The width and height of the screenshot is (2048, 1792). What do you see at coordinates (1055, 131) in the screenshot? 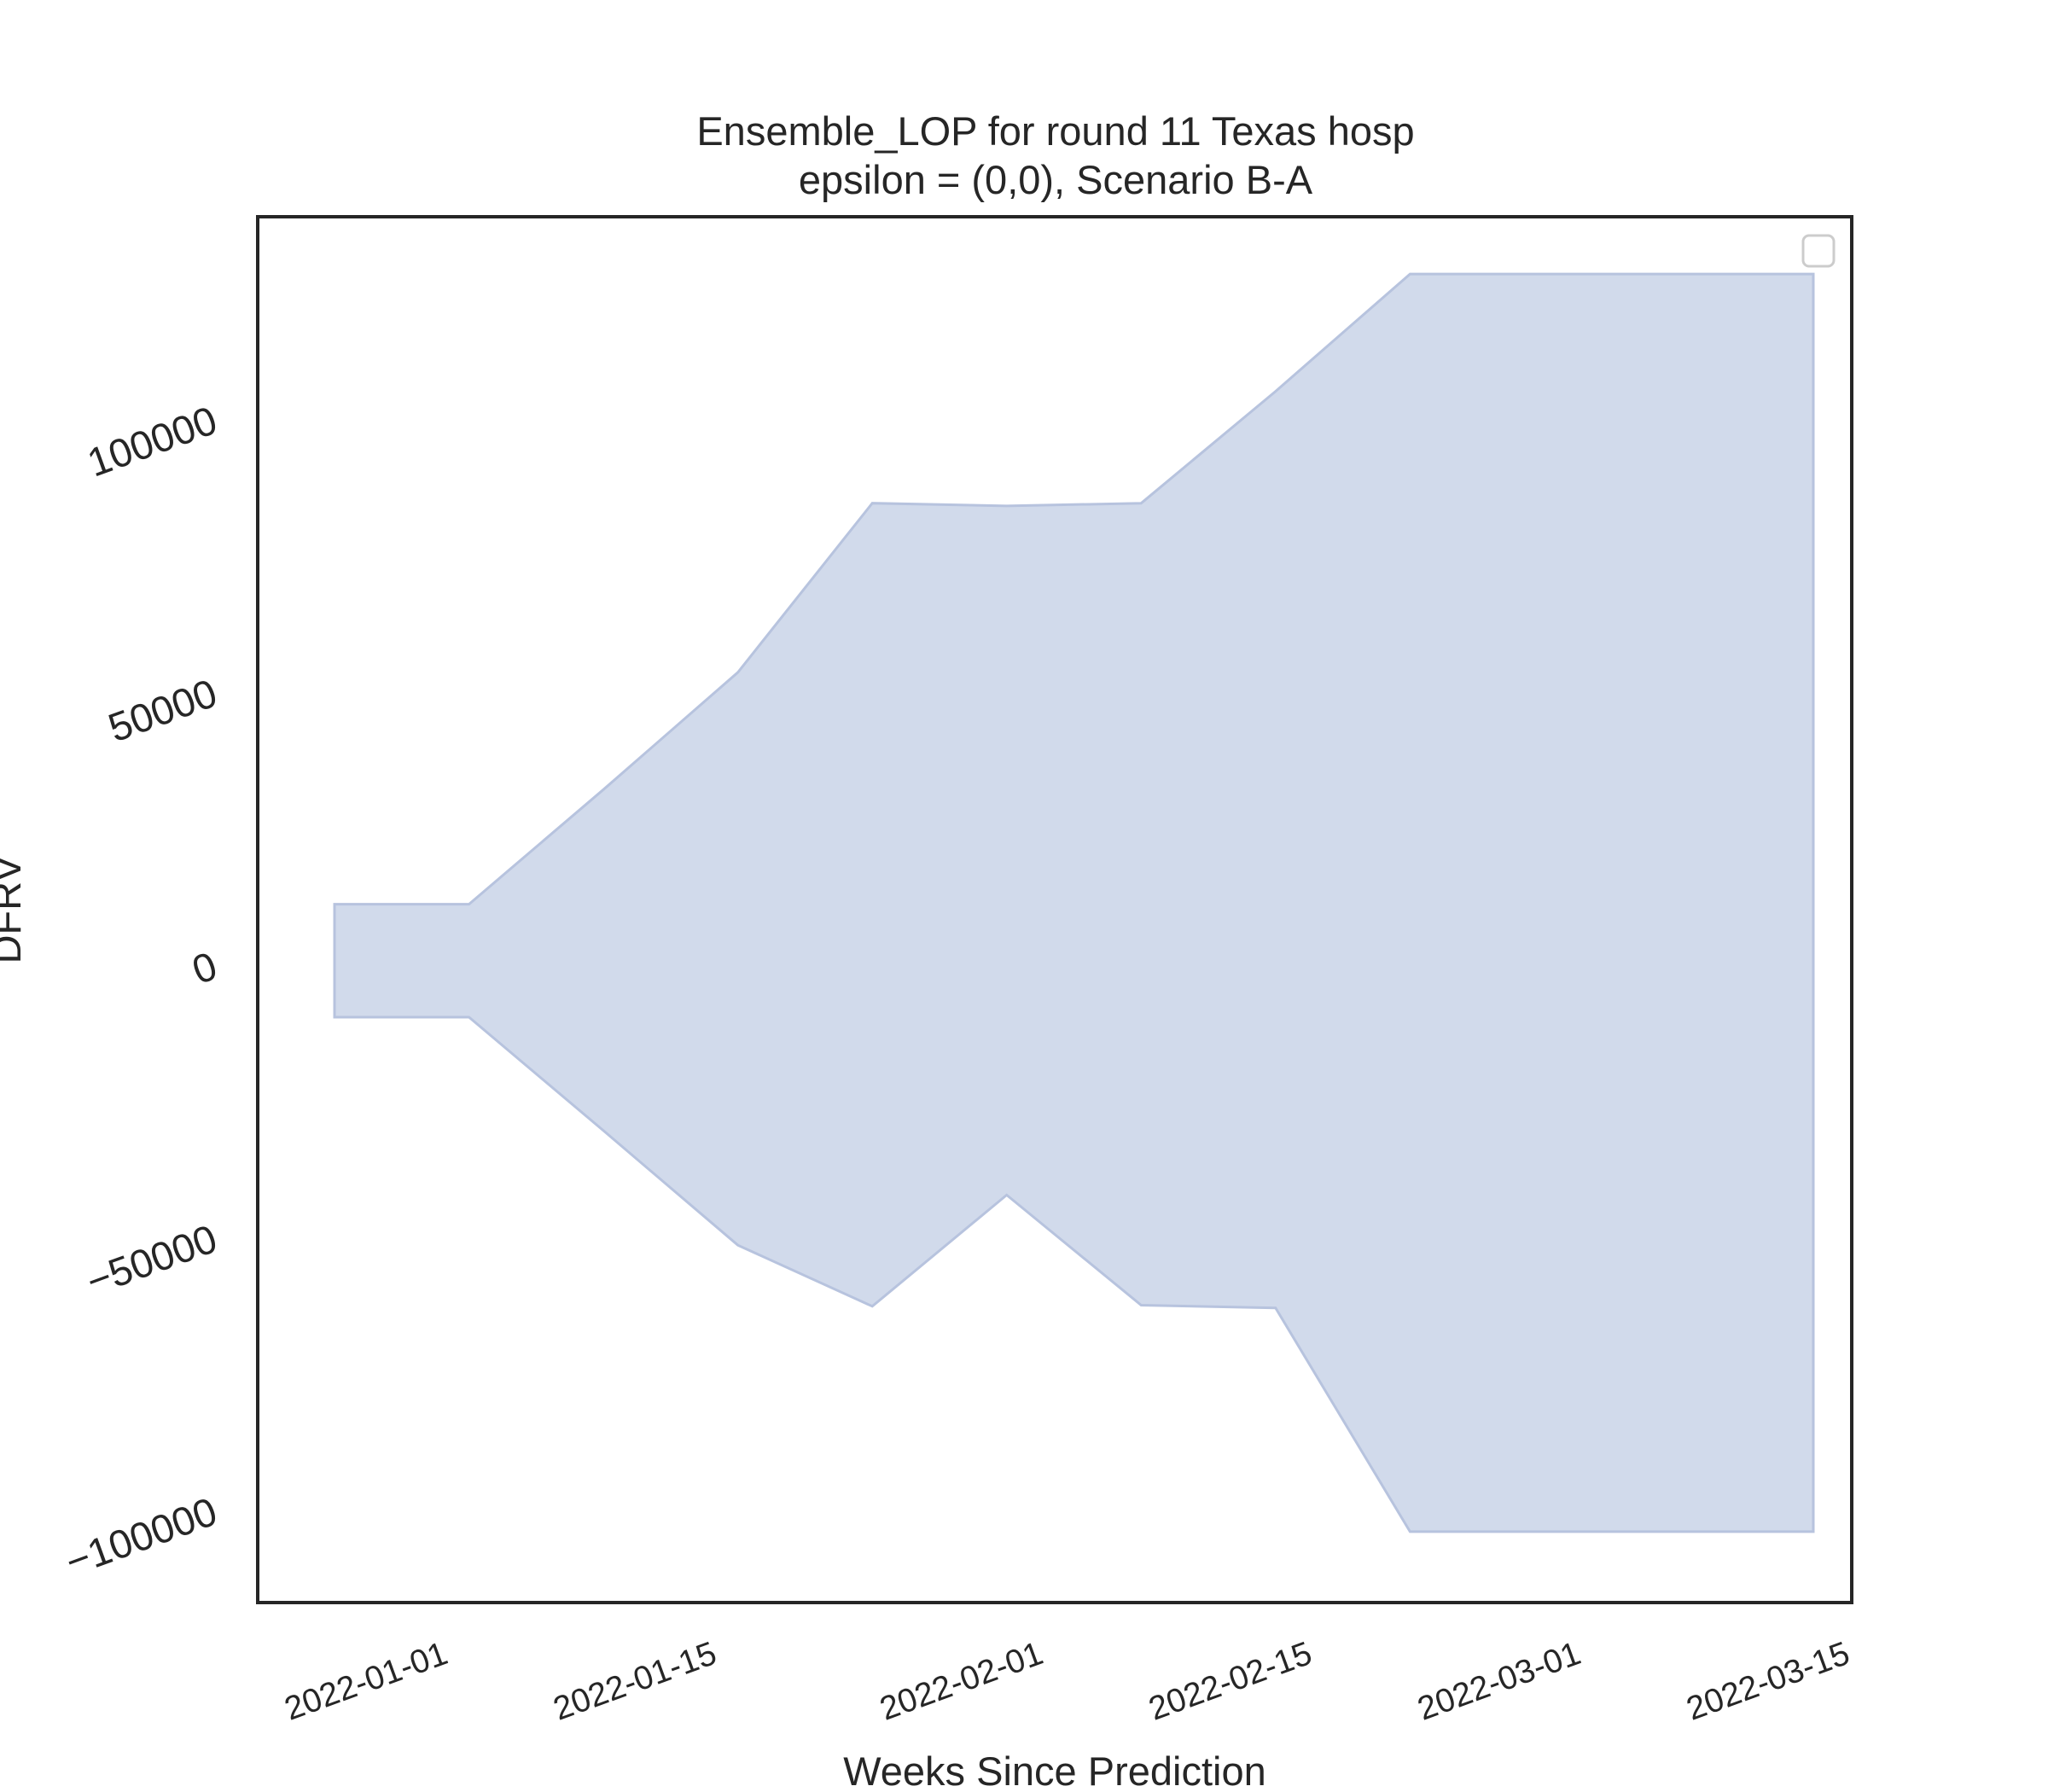
I see `chart-title-line1: Ensemble_LOP for round 11 Texas hosp` at bounding box center [1055, 131].